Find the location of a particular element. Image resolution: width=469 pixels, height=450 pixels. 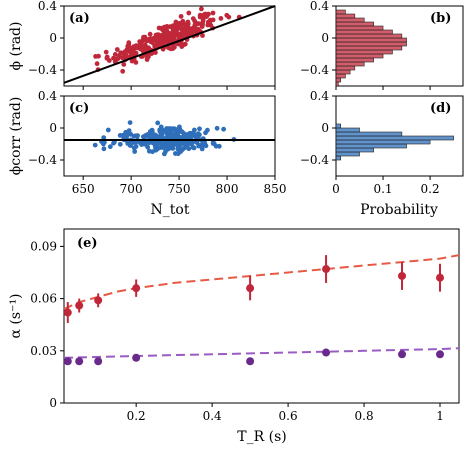

panel-c-xtick-label-4: 850 is located at coordinates (275, 189).